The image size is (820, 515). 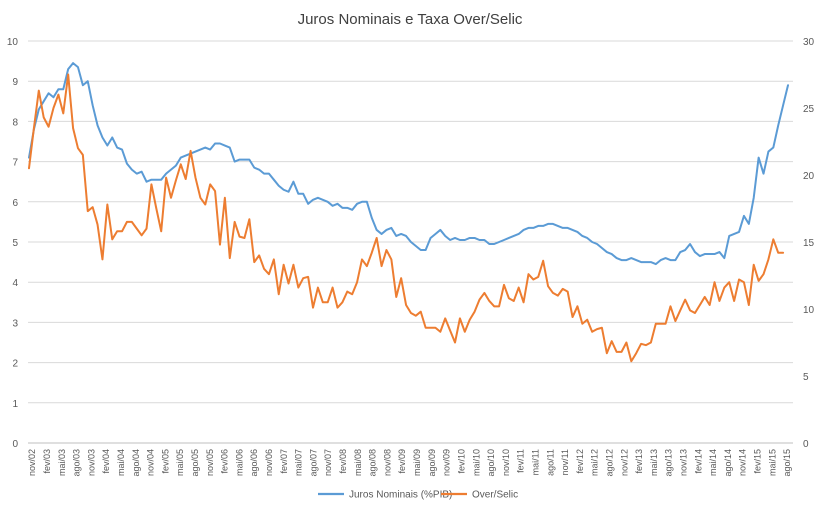 I want to click on x-tick-label: mai/10, so click(x=476, y=462).